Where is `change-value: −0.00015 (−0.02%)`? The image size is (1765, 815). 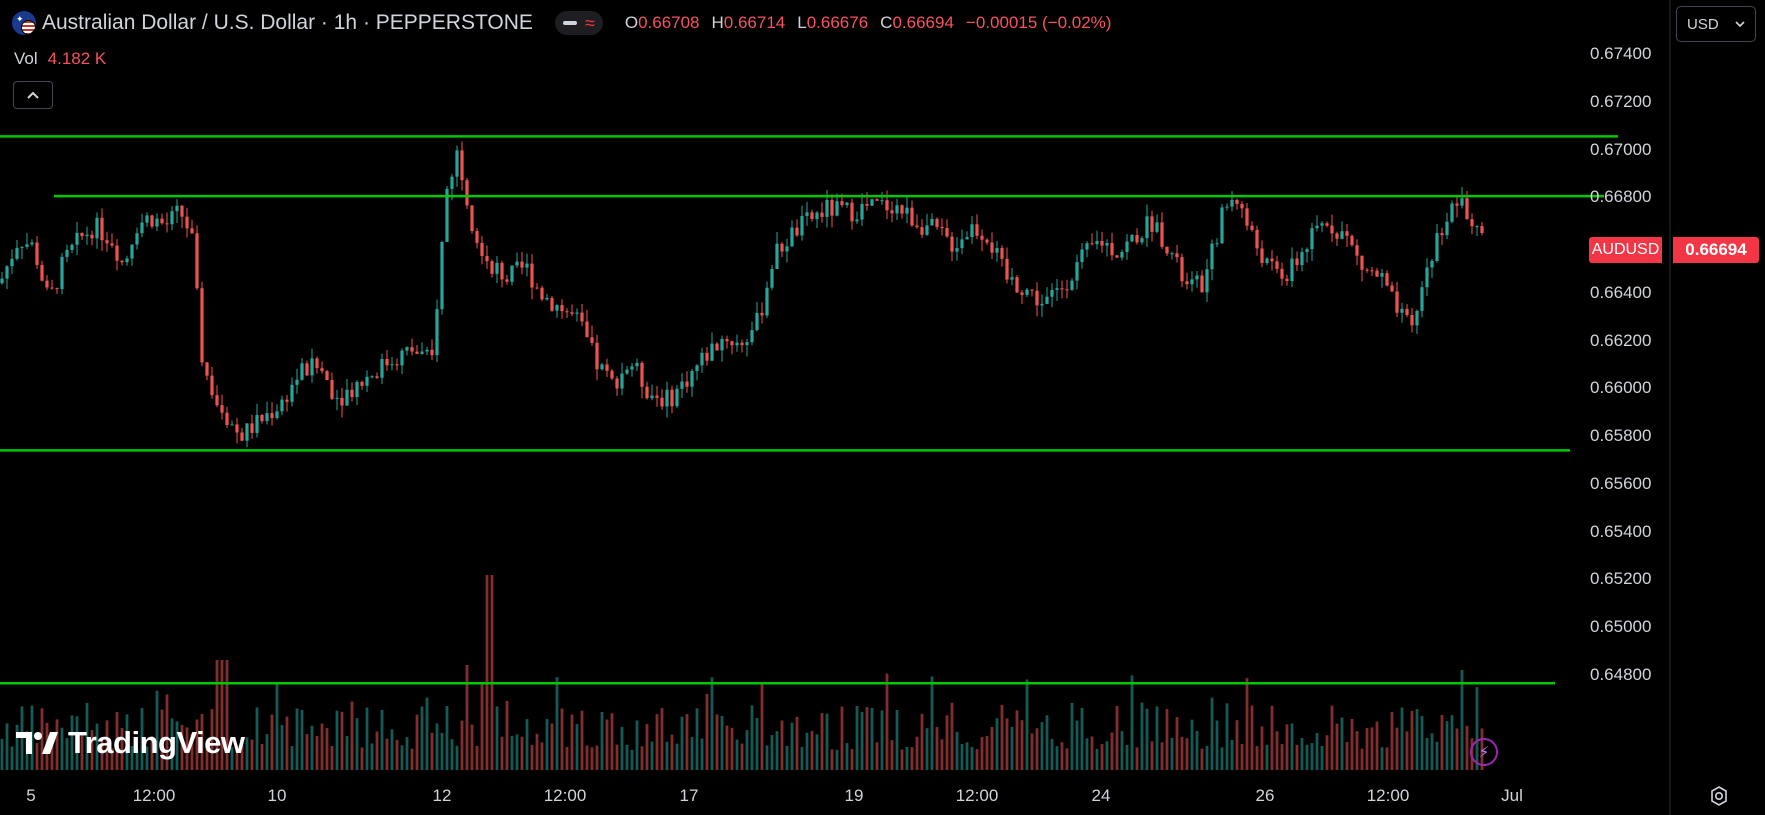 change-value: −0.00015 (−0.02%) is located at coordinates (1038, 22).